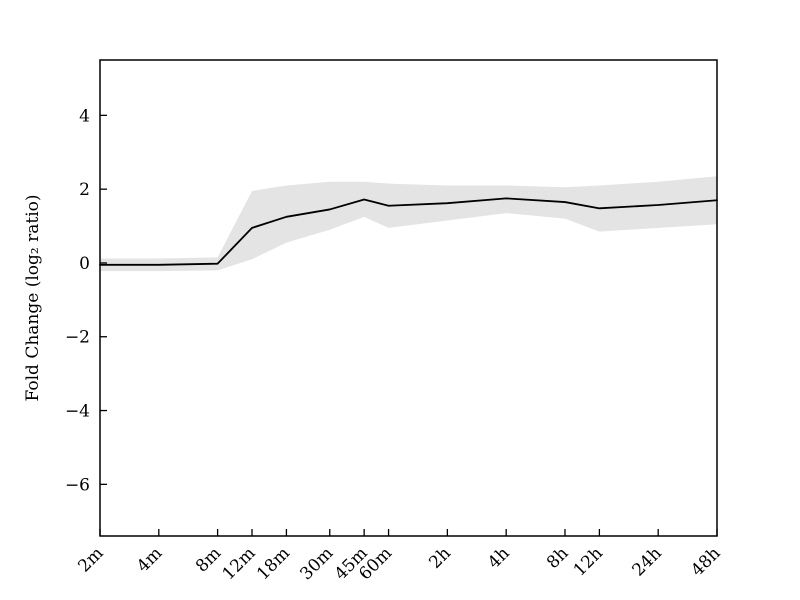 The height and width of the screenshot is (600, 800). Describe the element at coordinates (705, 561) in the screenshot. I see `x-tick-label: 48h` at that location.